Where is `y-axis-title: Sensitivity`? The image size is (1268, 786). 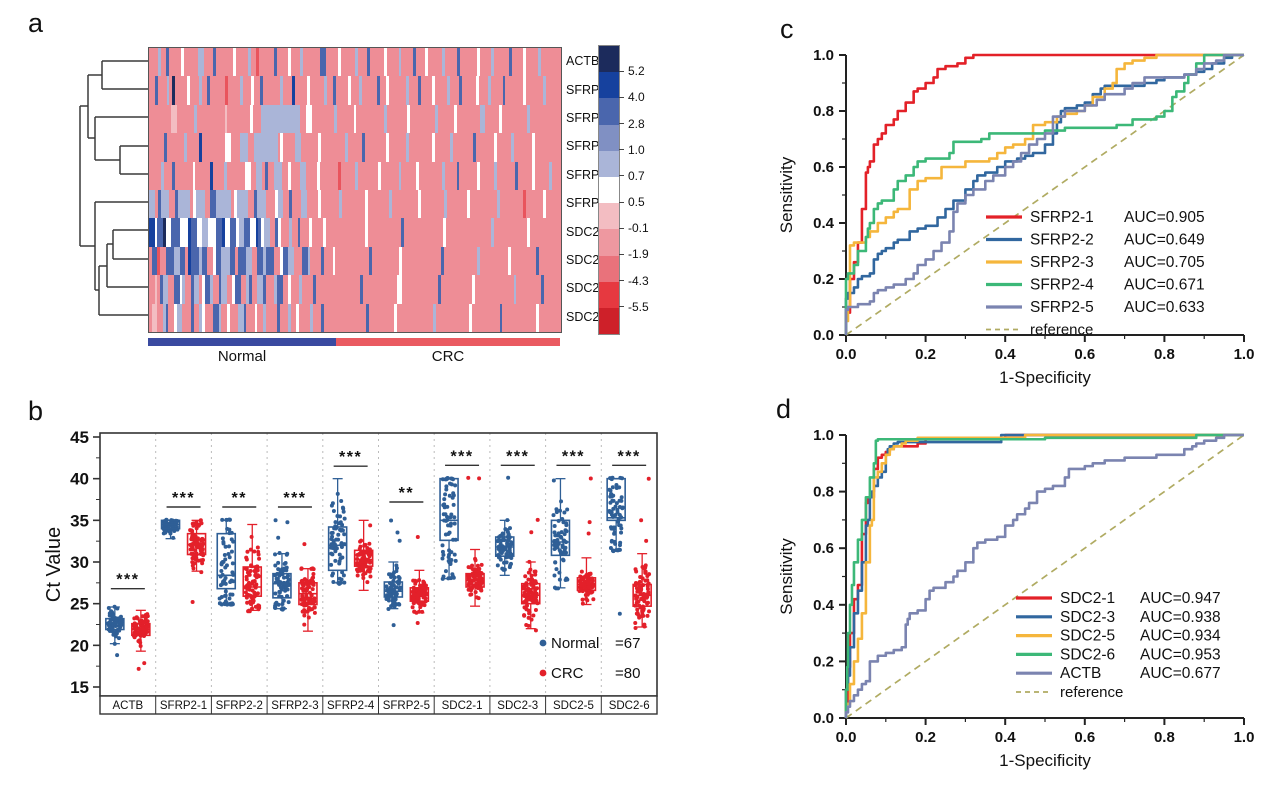
y-axis-title: Sensitivity is located at coordinates (786, 576).